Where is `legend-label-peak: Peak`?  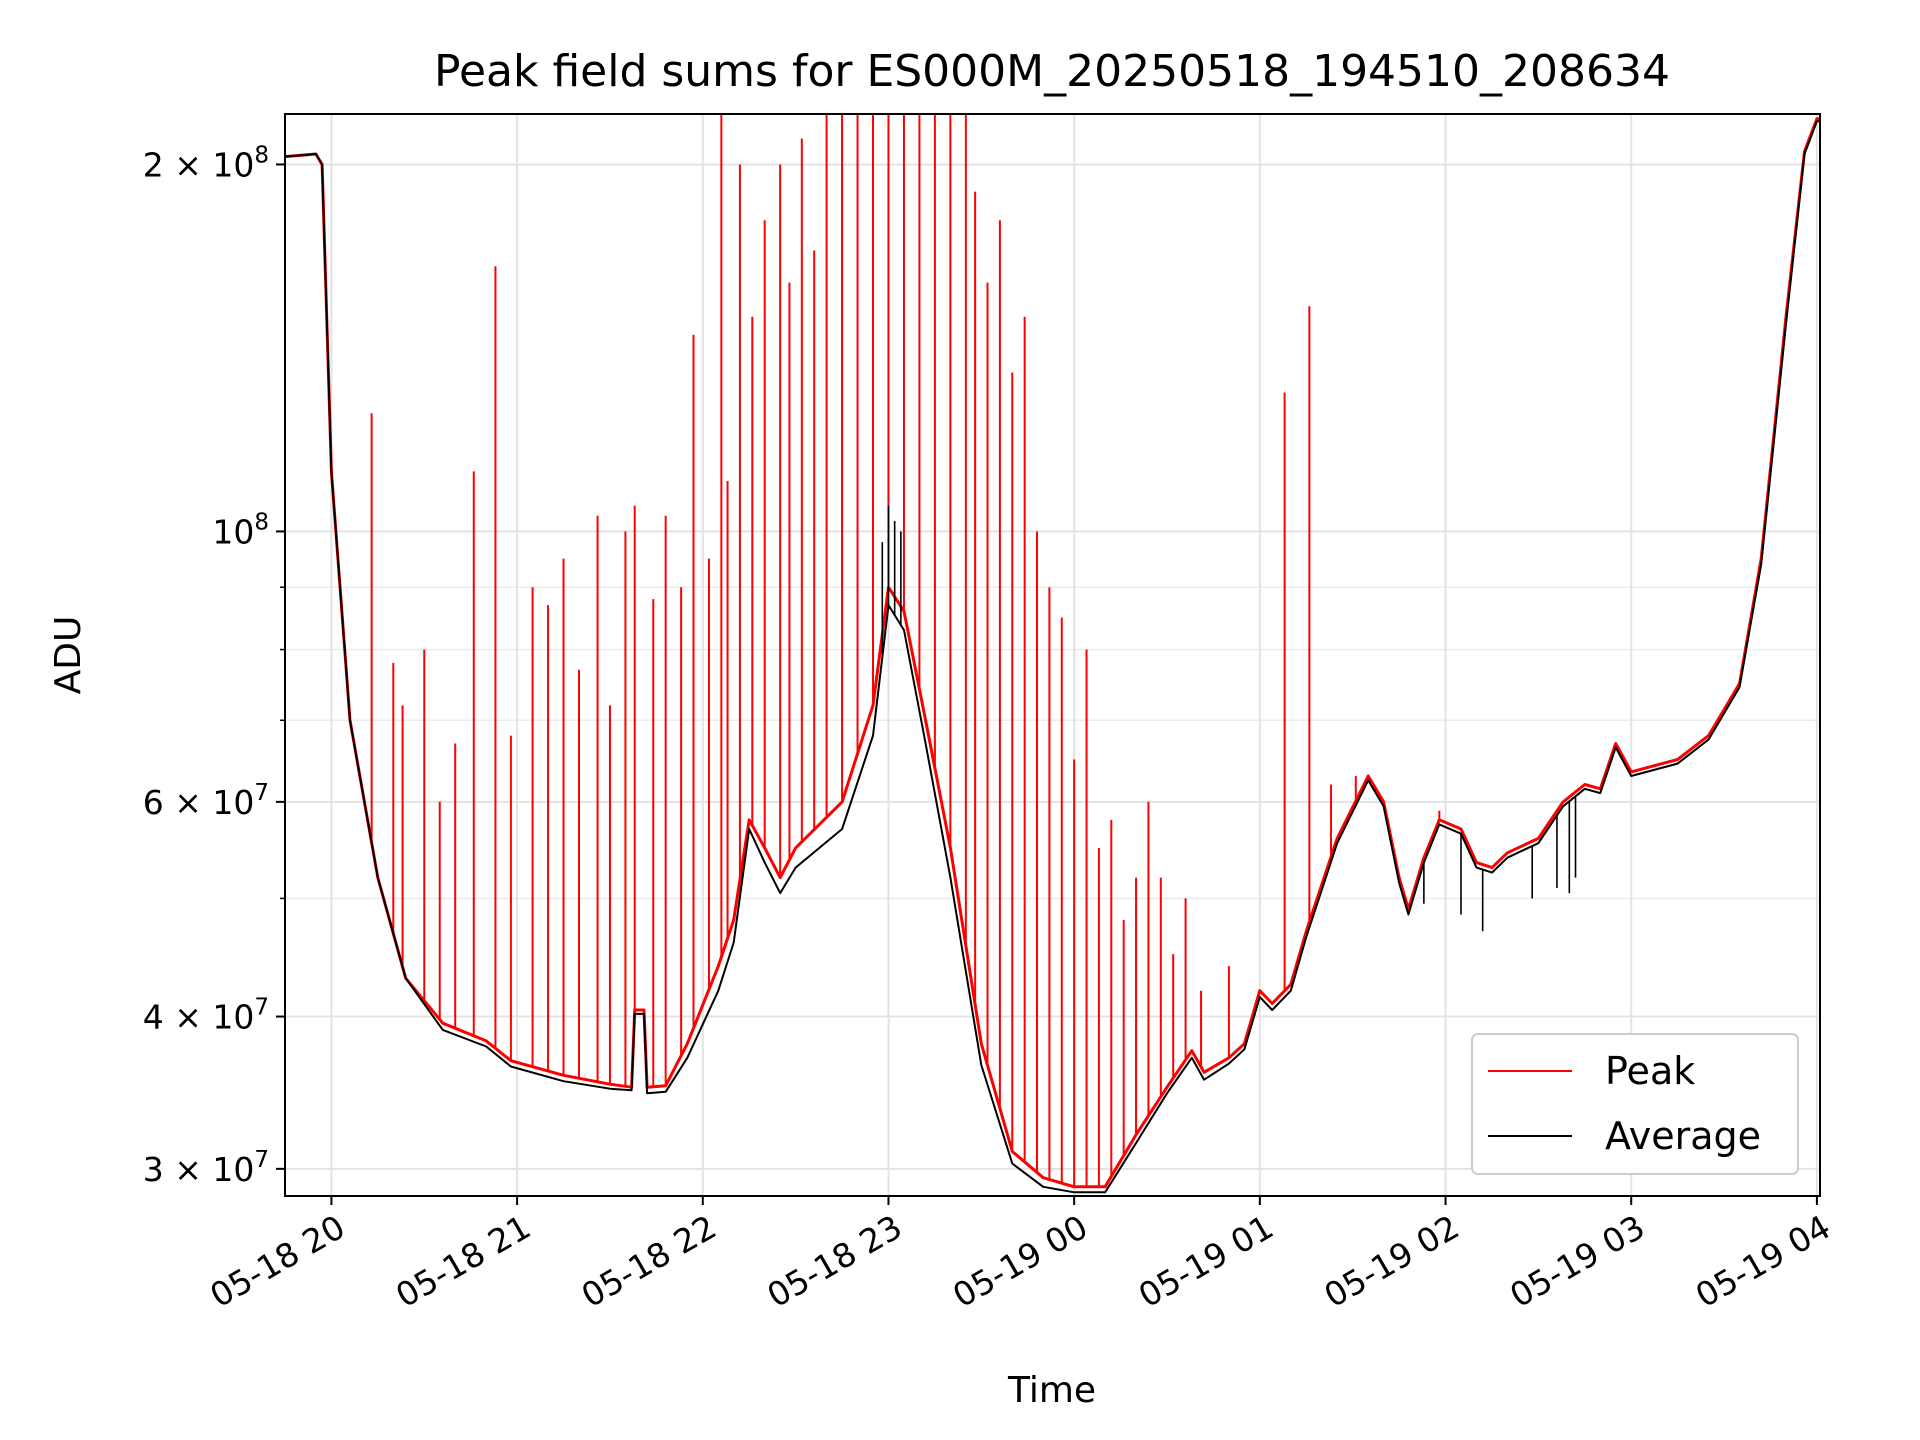 legend-label-peak: Peak is located at coordinates (1650, 1071).